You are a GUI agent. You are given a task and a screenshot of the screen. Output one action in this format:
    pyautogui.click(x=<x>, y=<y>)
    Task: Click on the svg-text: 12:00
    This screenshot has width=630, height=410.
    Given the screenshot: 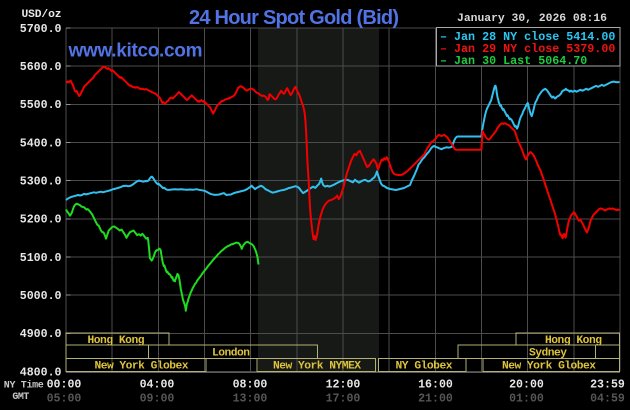 What is the action you would take?
    pyautogui.click(x=343, y=384)
    